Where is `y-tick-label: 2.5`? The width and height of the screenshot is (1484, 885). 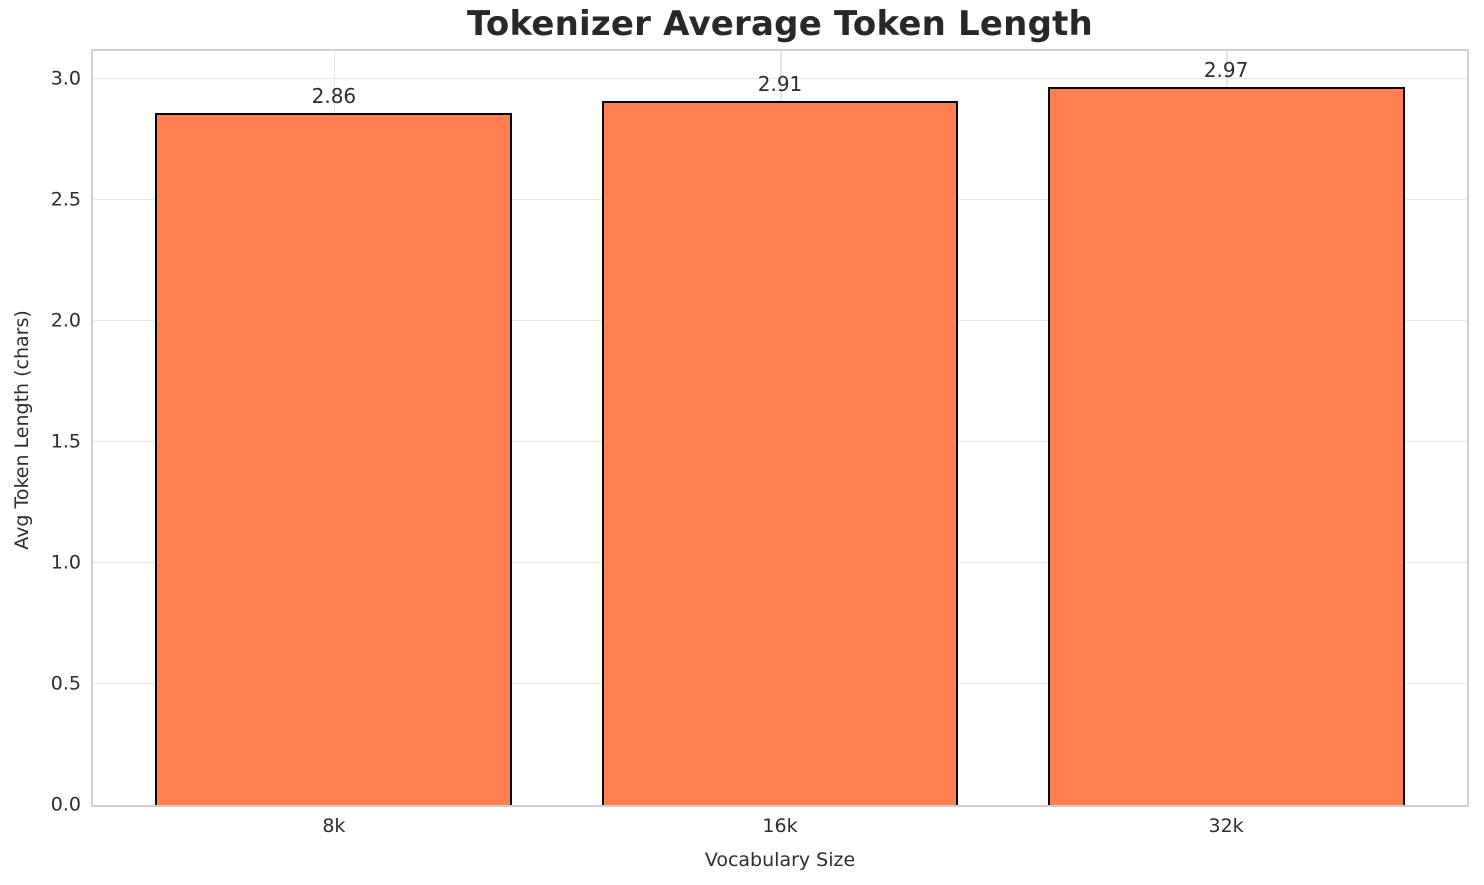 y-tick-label: 2.5 is located at coordinates (65, 199).